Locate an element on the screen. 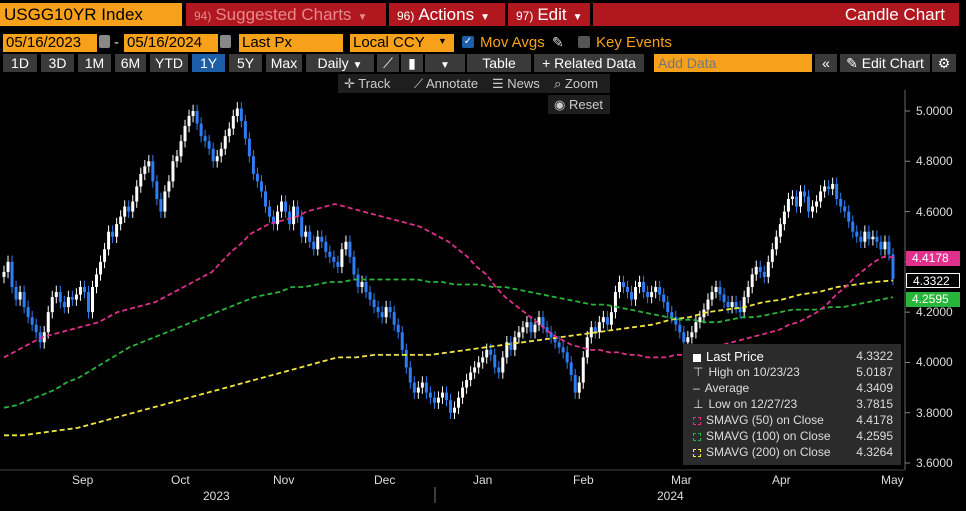 Image resolution: width=966 pixels, height=511 pixels. chart-type-title: Candle Chart is located at coordinates (894, 14).